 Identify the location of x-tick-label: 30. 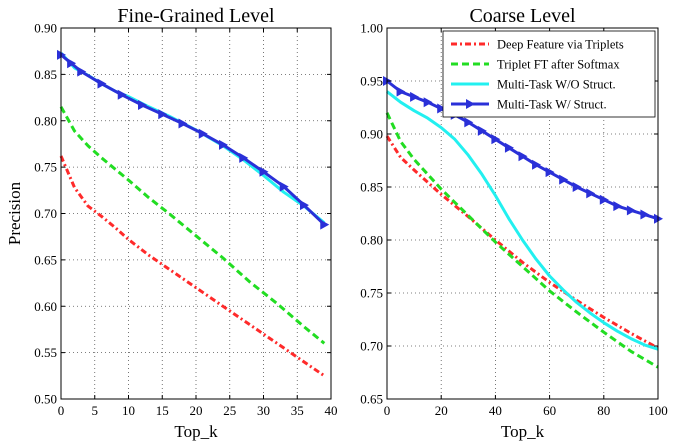
(263, 410).